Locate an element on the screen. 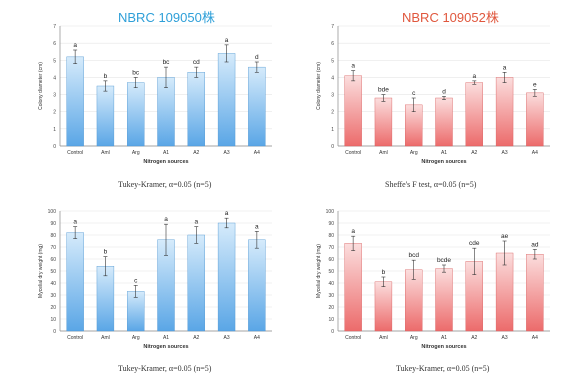  chart-4-caption: Tukey-Kramer, α=0.05 (n=5) is located at coordinates (443, 368).